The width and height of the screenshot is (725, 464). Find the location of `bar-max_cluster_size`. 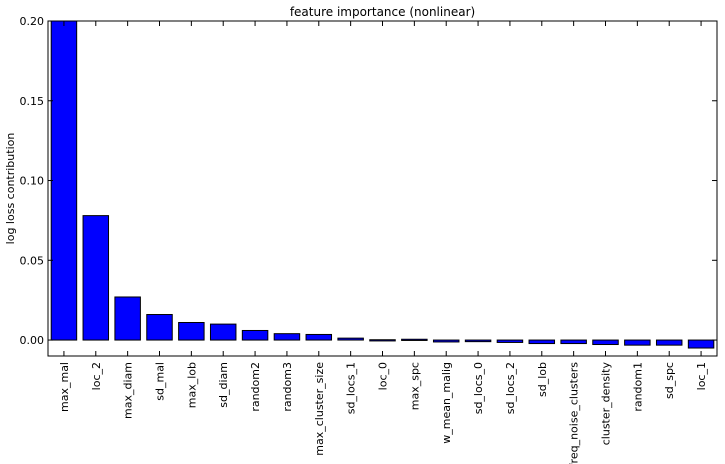

bar-max_cluster_size is located at coordinates (319, 337).